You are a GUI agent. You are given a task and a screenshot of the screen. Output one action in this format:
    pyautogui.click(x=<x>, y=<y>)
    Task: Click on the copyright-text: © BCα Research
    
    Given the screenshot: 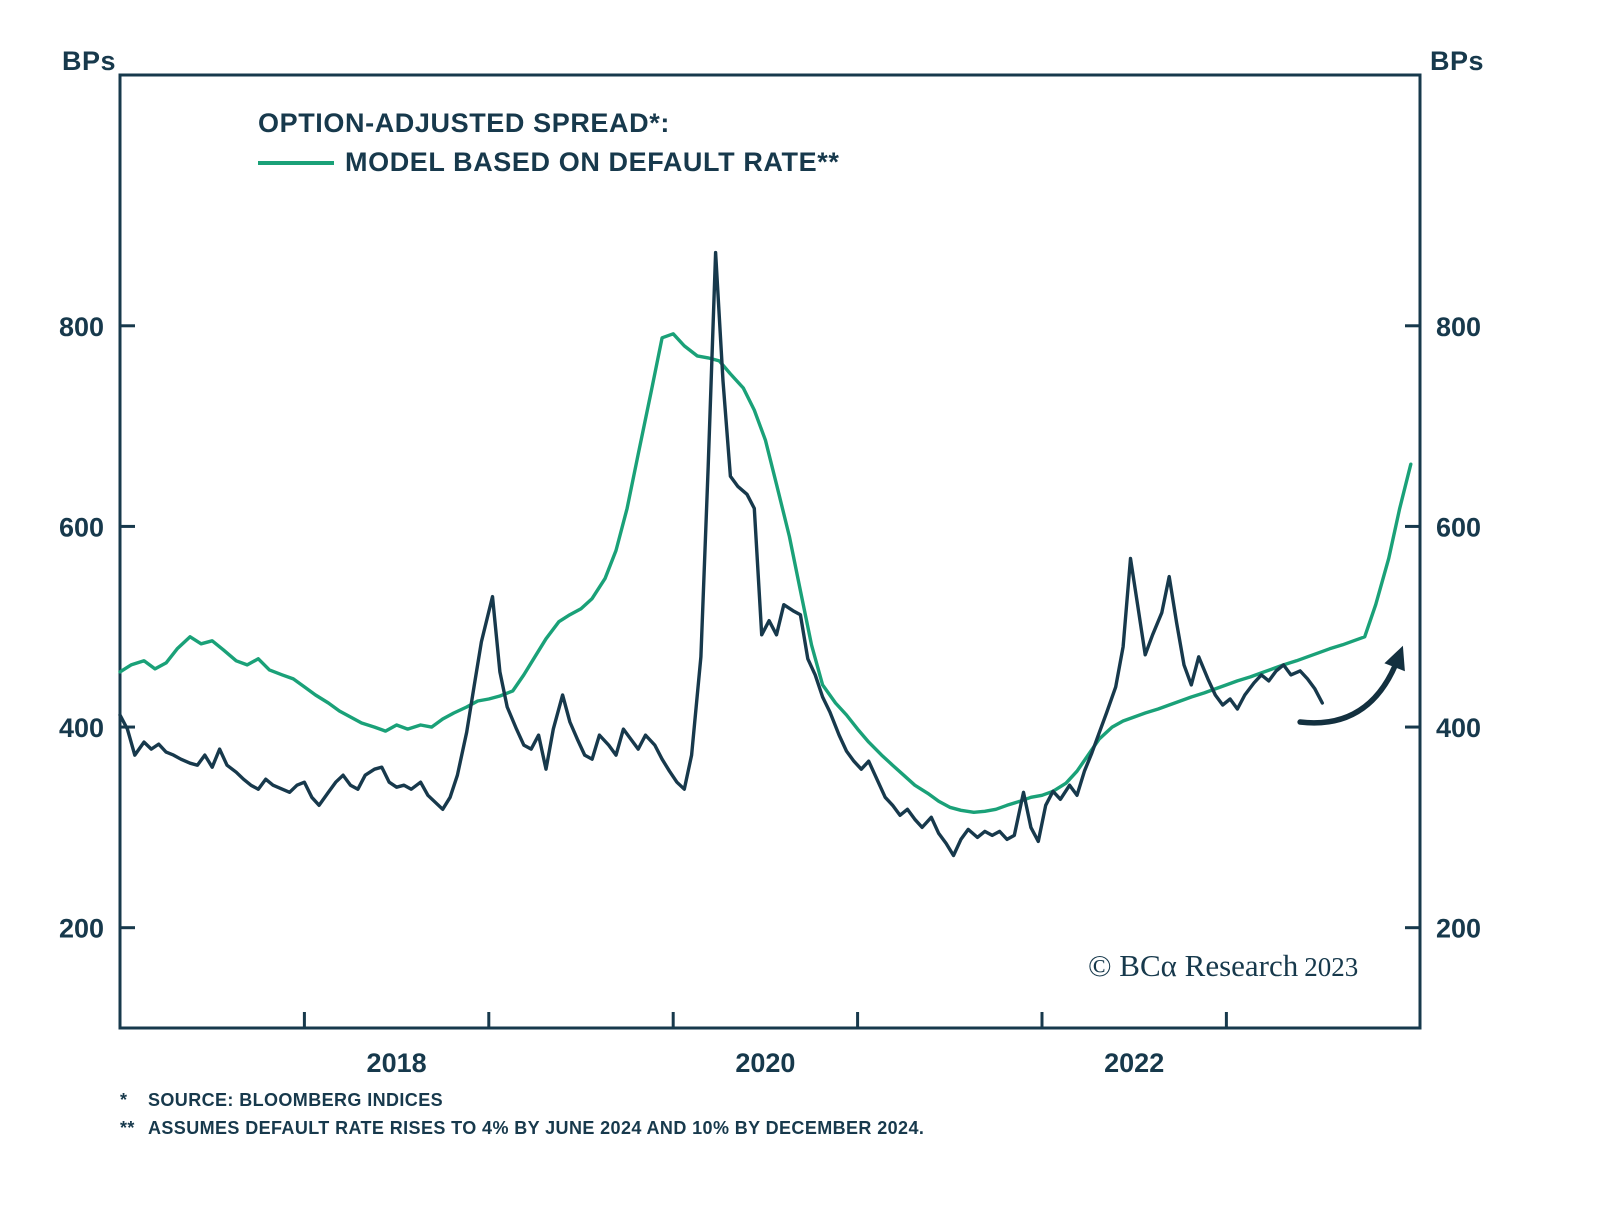 What is the action you would take?
    pyautogui.click(x=1193, y=965)
    